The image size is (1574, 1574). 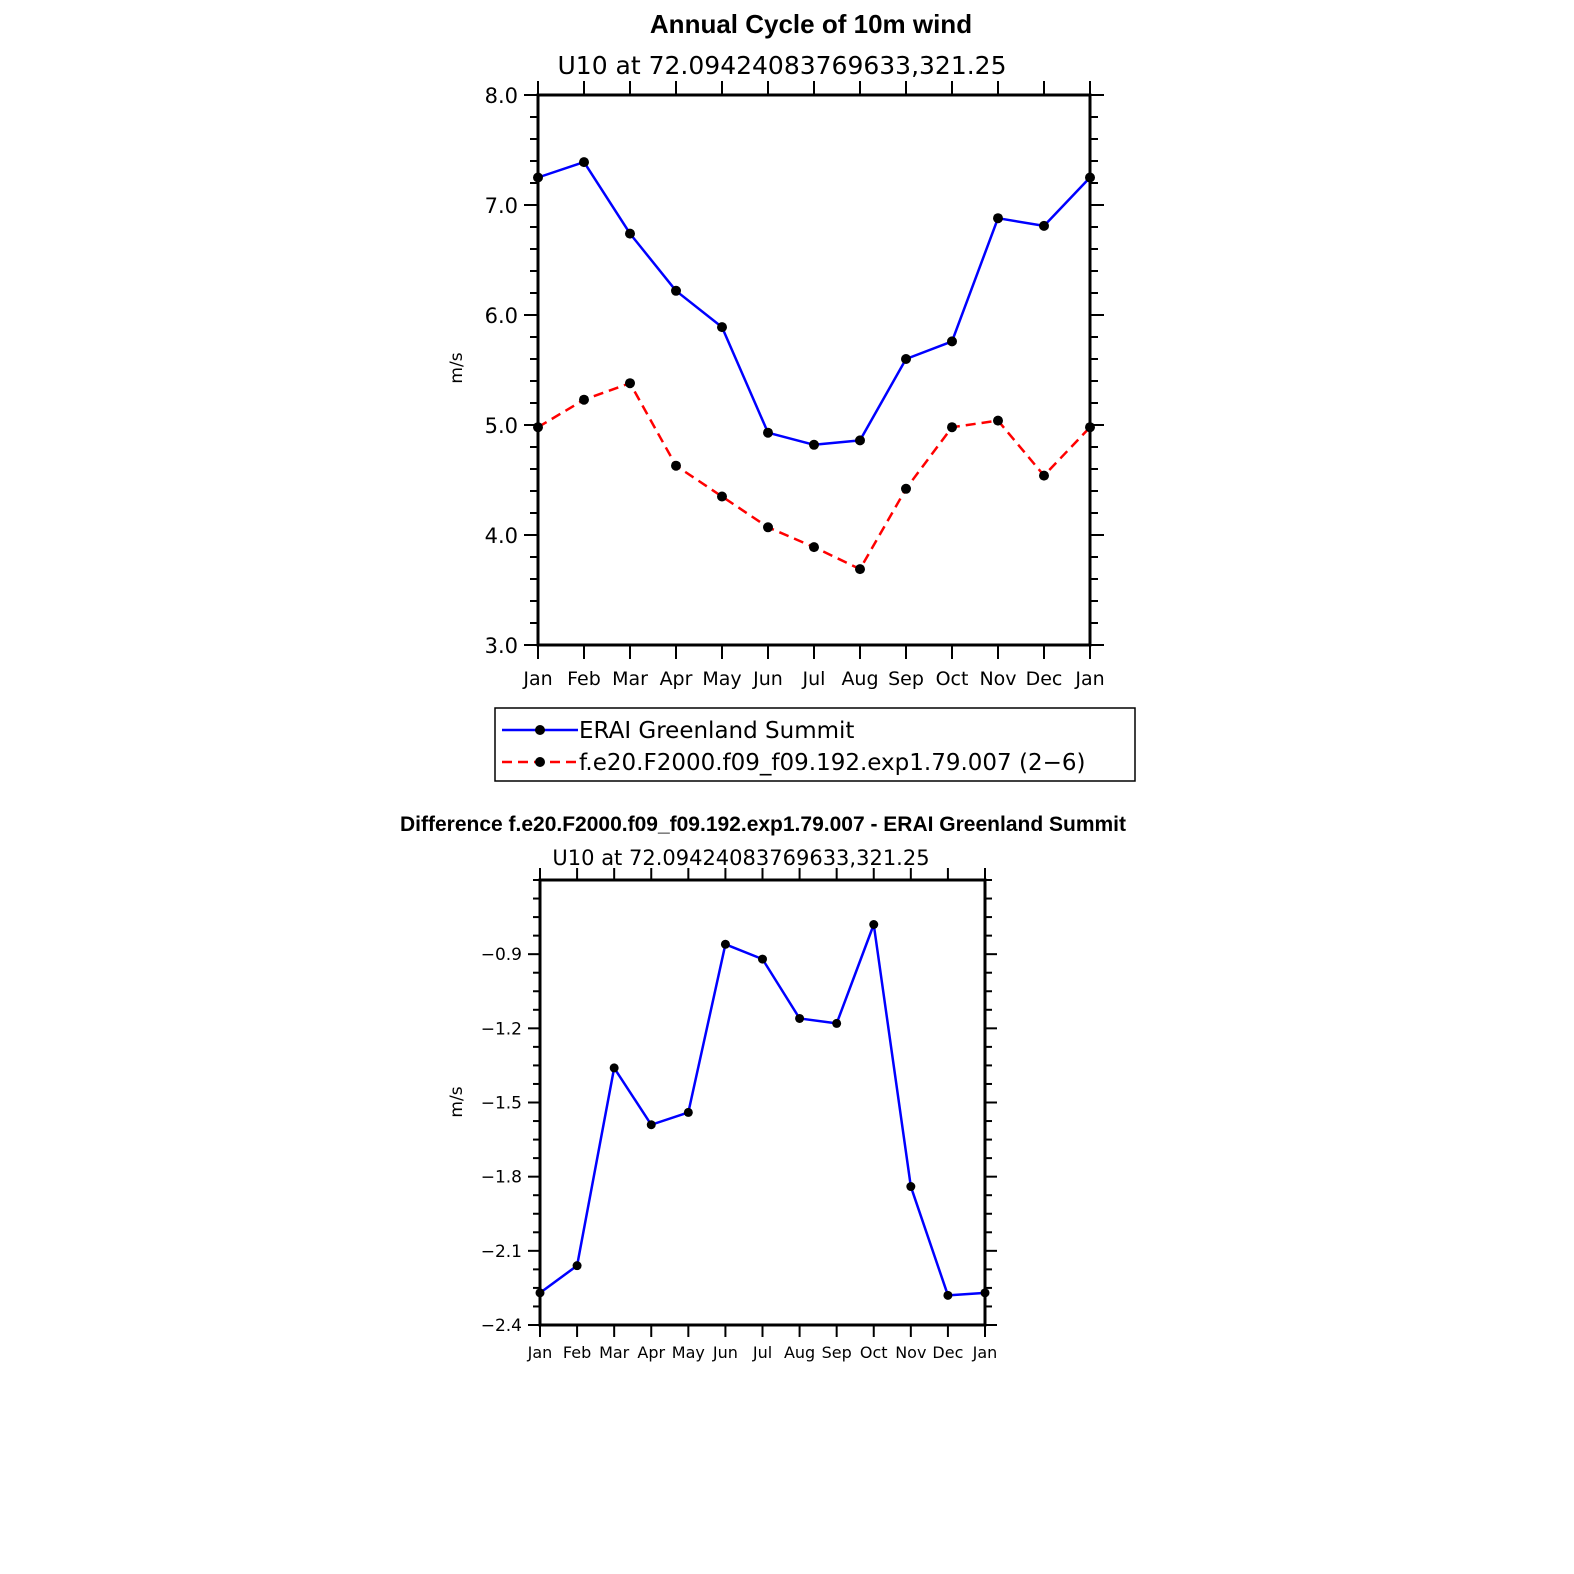 I want to click on y-tick-label: 5.0, so click(x=501, y=426).